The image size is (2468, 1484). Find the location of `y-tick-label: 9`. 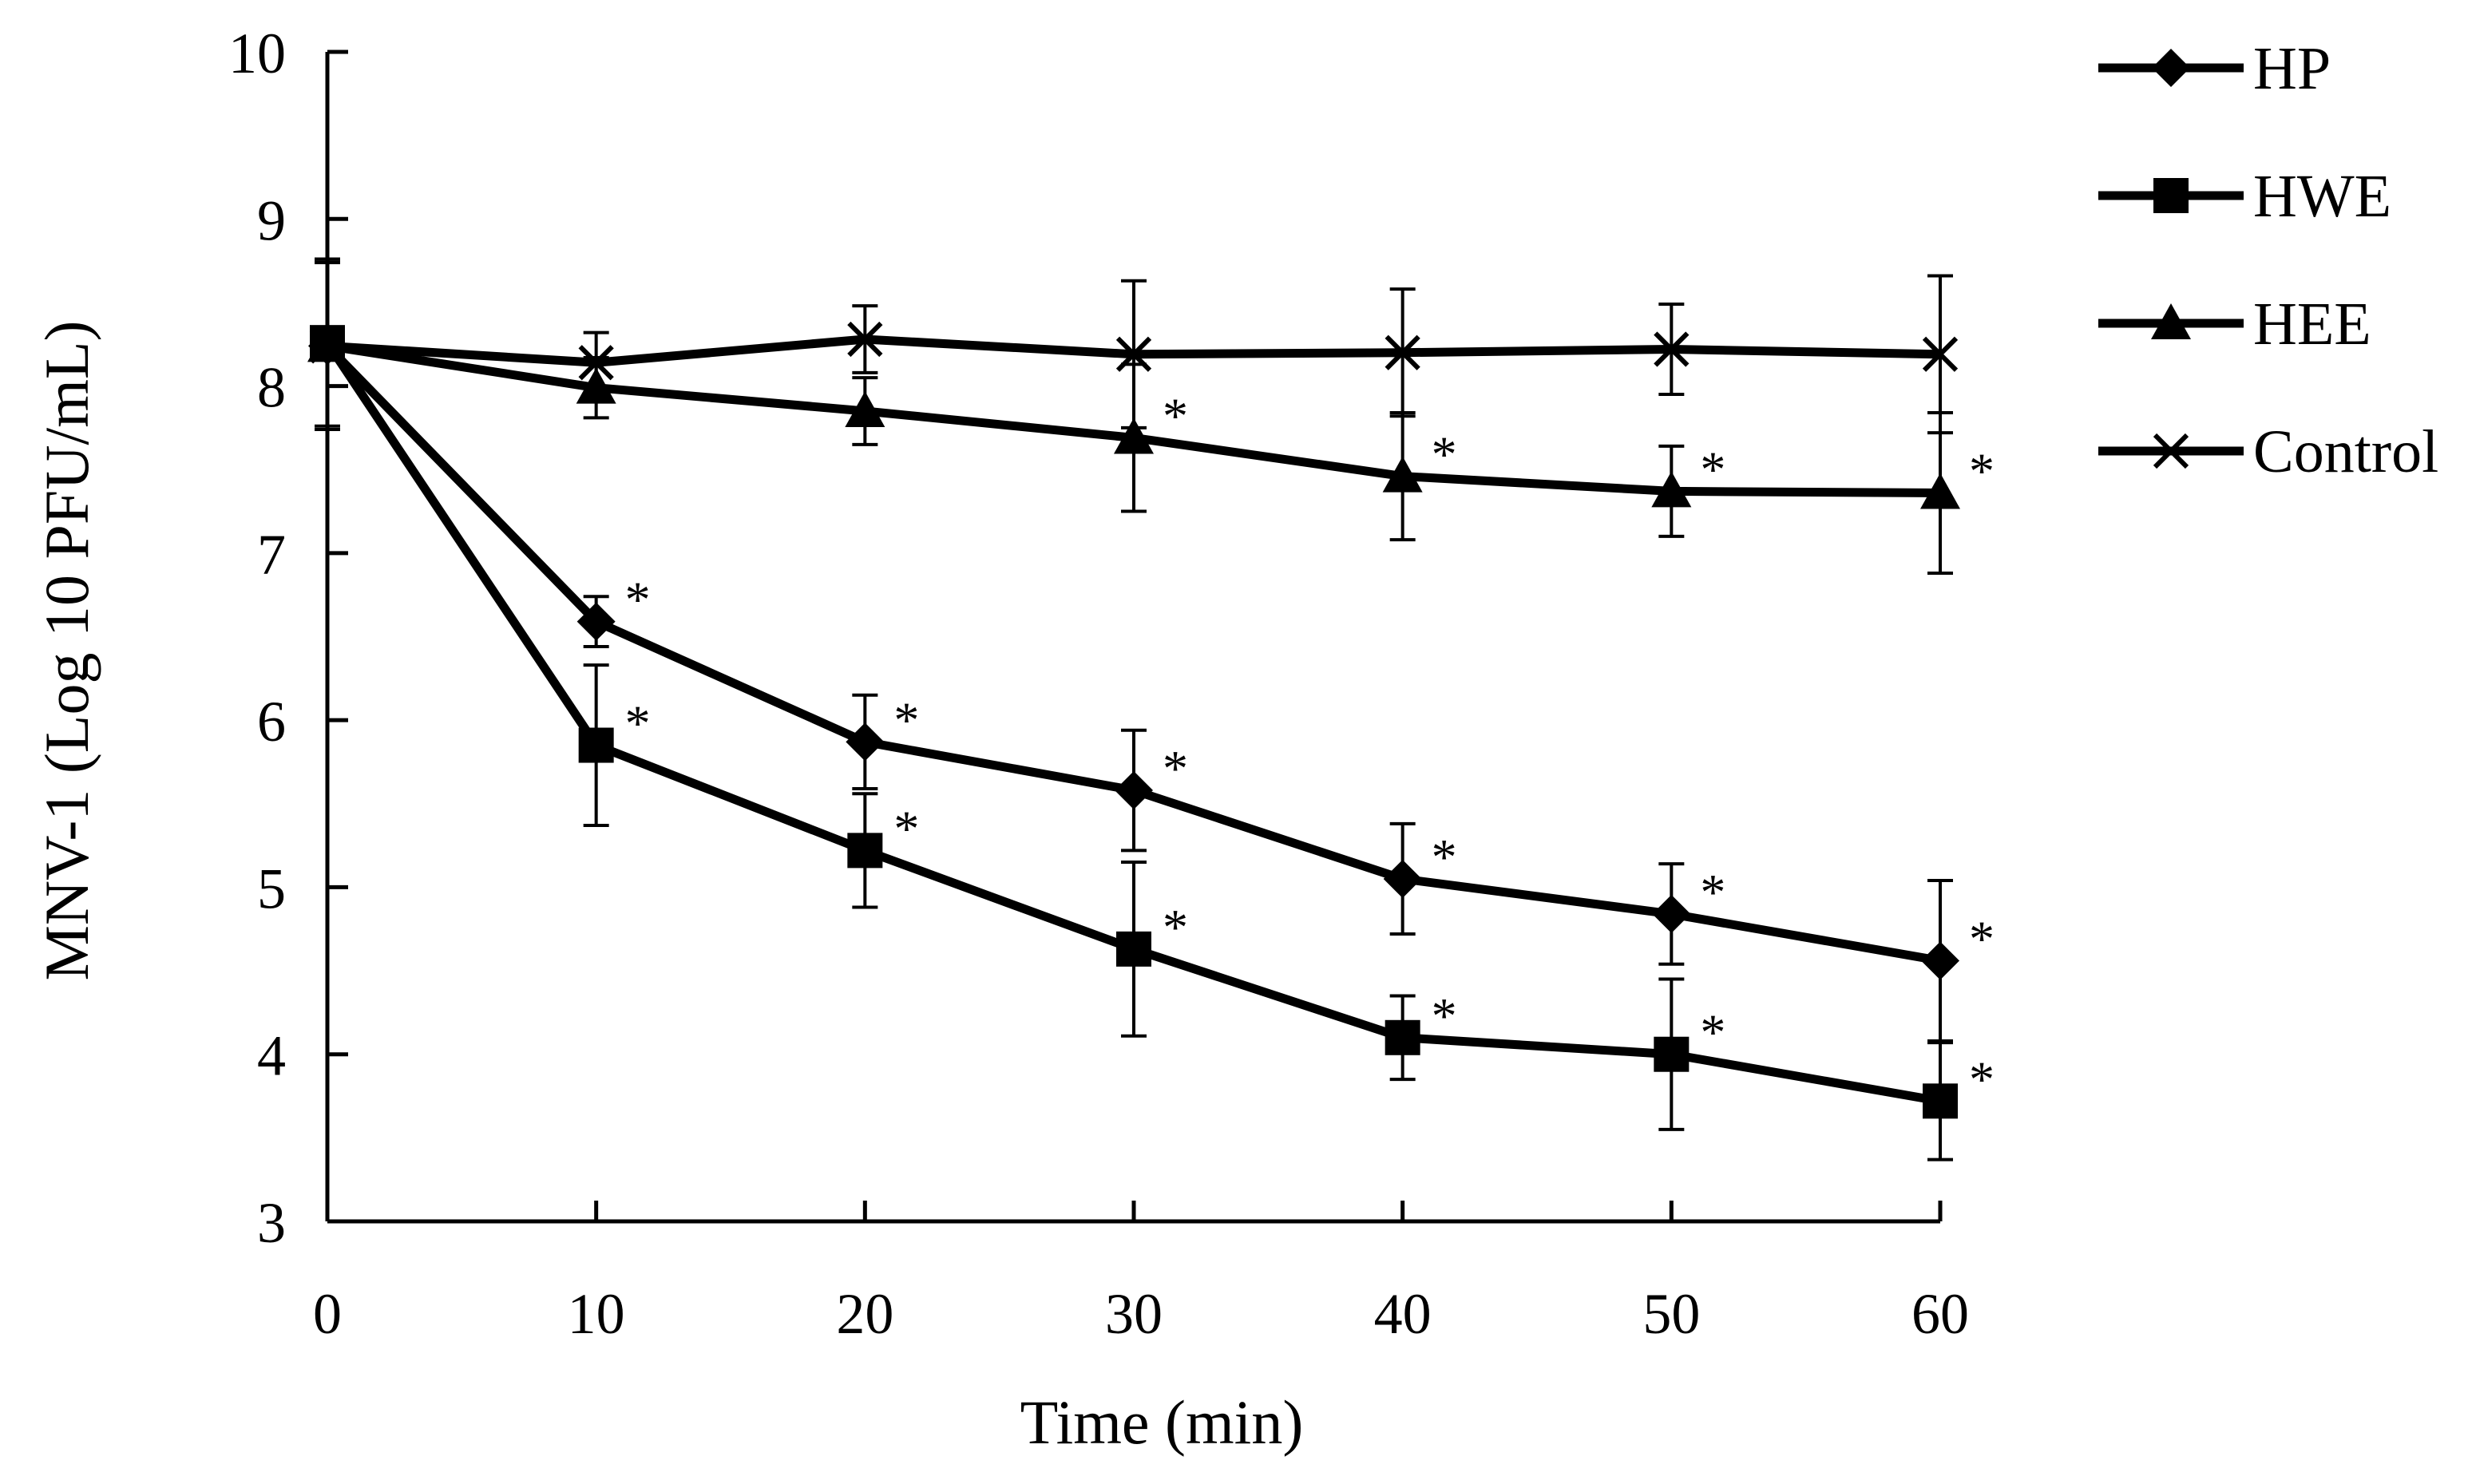

y-tick-label: 9 is located at coordinates (271, 220).